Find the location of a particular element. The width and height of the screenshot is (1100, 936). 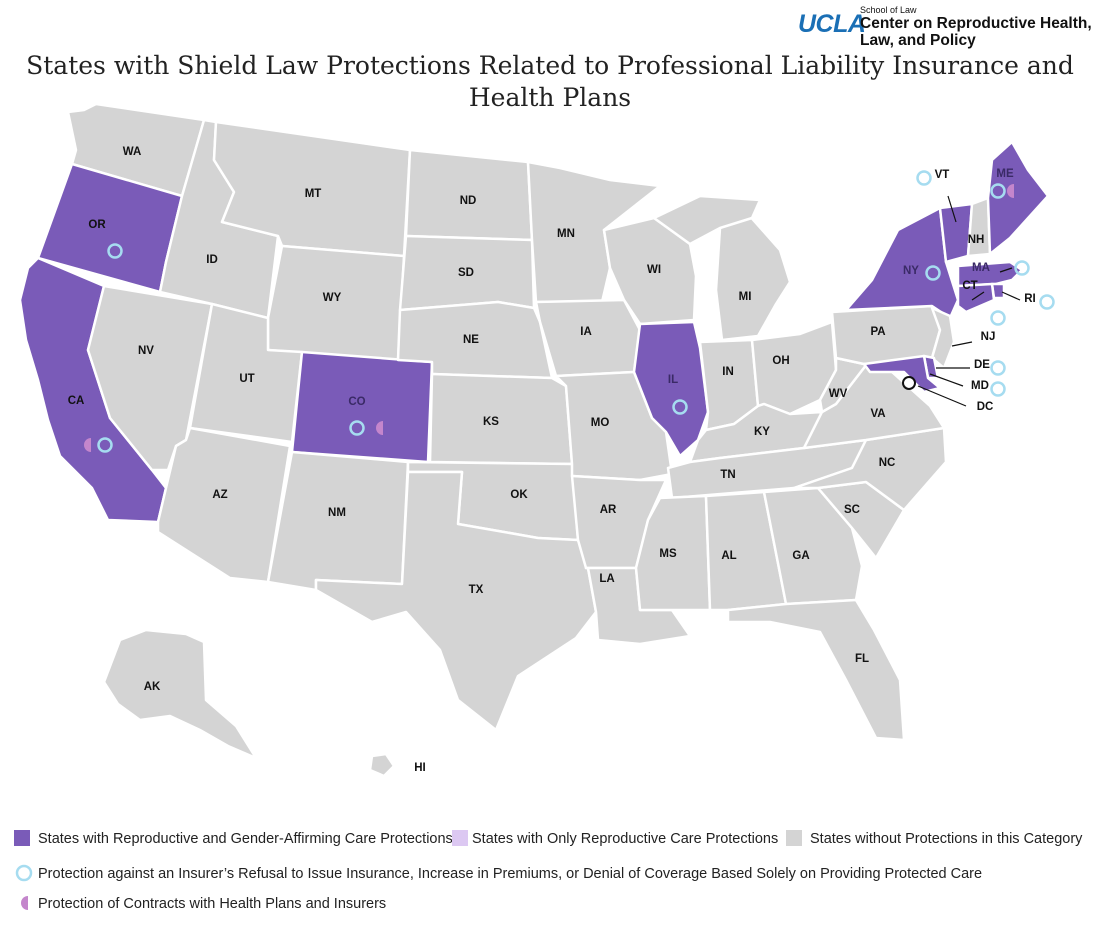

state-label-NJ: NJ is located at coordinates (988, 337).